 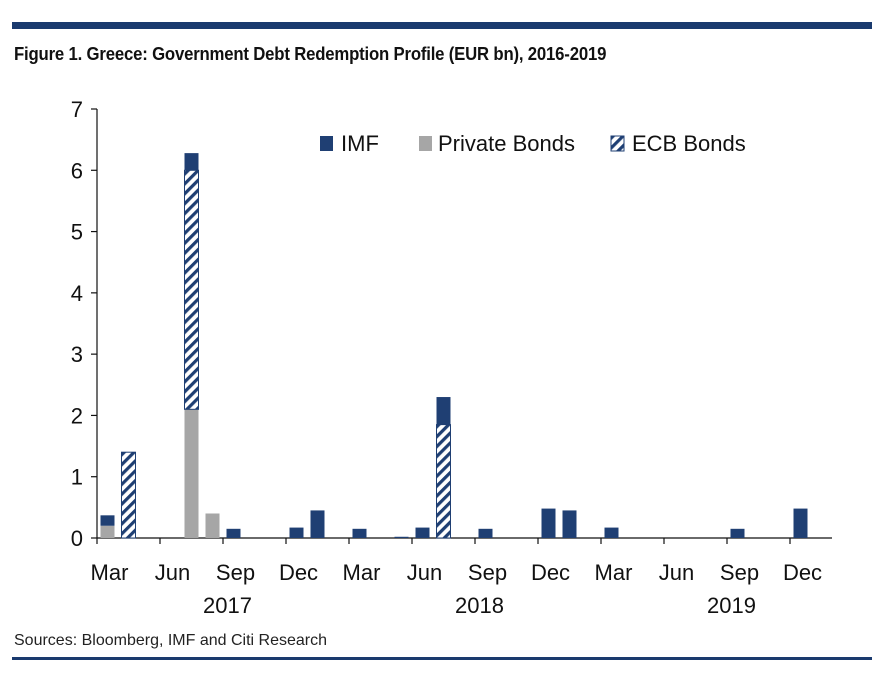 I want to click on bottom-rule, so click(x=442, y=658).